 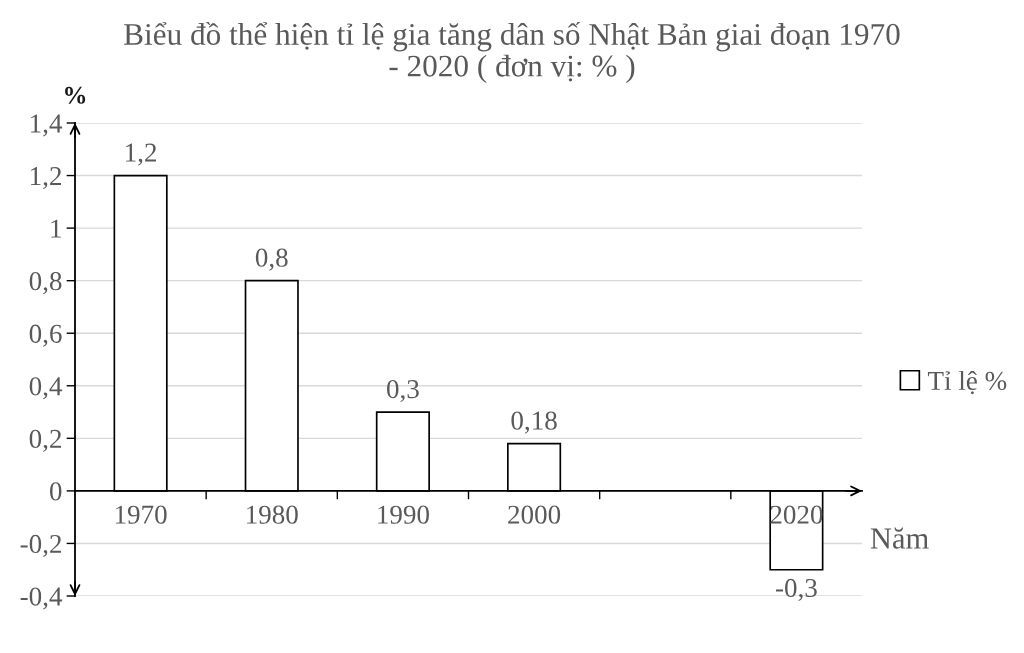 What do you see at coordinates (967, 382) in the screenshot?
I see `legend-label: Tỉ lệ %` at bounding box center [967, 382].